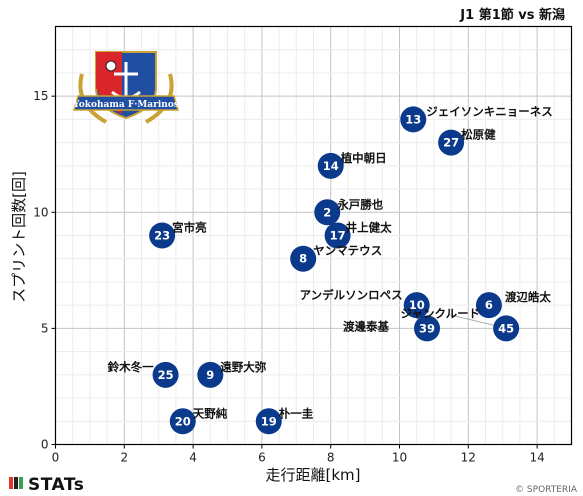 Image resolution: width=583 pixels, height=496 pixels. Describe the element at coordinates (243, 367) in the screenshot. I see `point-name-label: 遠野大弥` at that location.